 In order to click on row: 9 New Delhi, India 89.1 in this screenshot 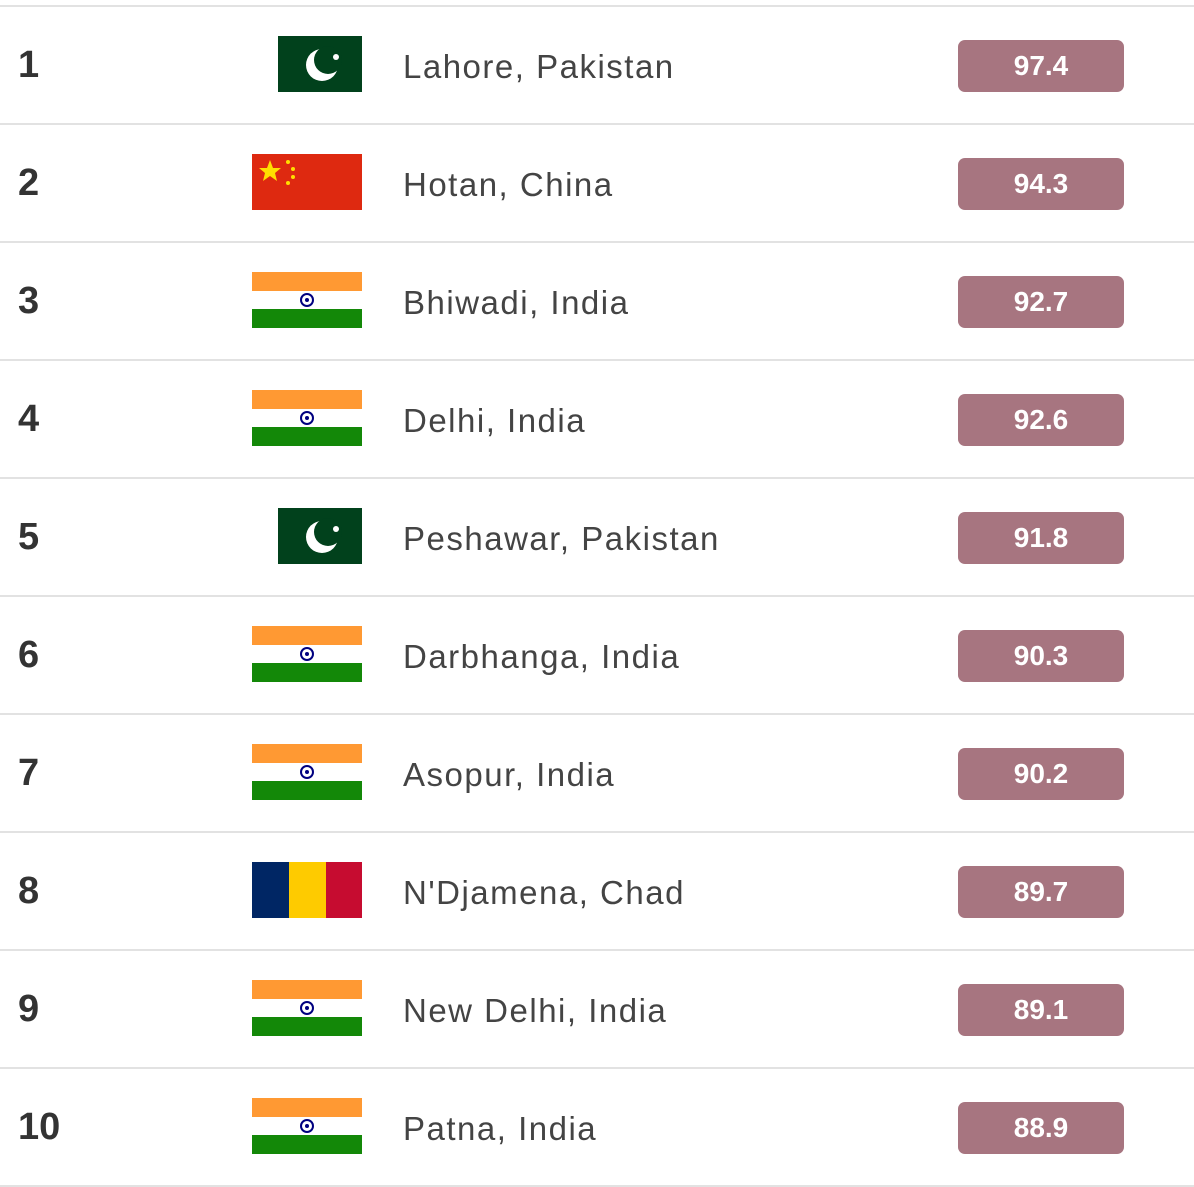, I will do `click(597, 1010)`.